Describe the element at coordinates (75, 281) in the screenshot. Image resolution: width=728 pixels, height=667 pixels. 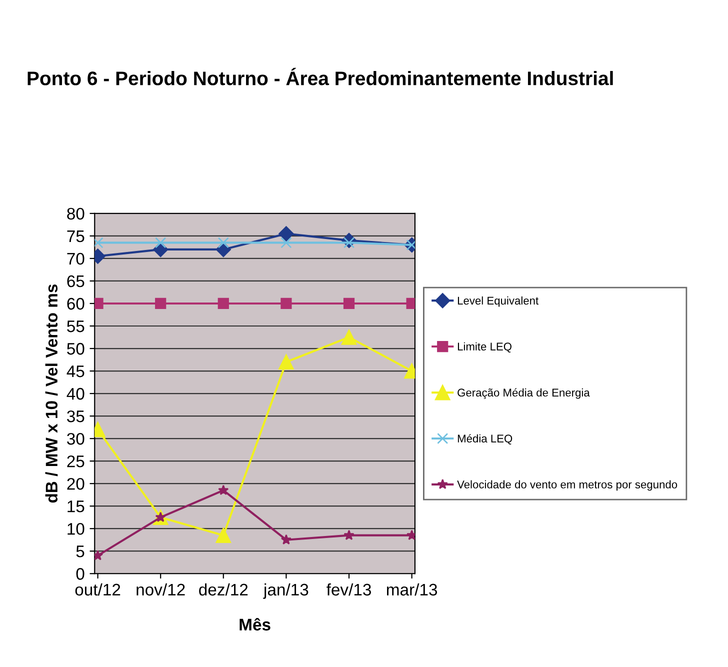
I see `y-tick-label: 65` at that location.